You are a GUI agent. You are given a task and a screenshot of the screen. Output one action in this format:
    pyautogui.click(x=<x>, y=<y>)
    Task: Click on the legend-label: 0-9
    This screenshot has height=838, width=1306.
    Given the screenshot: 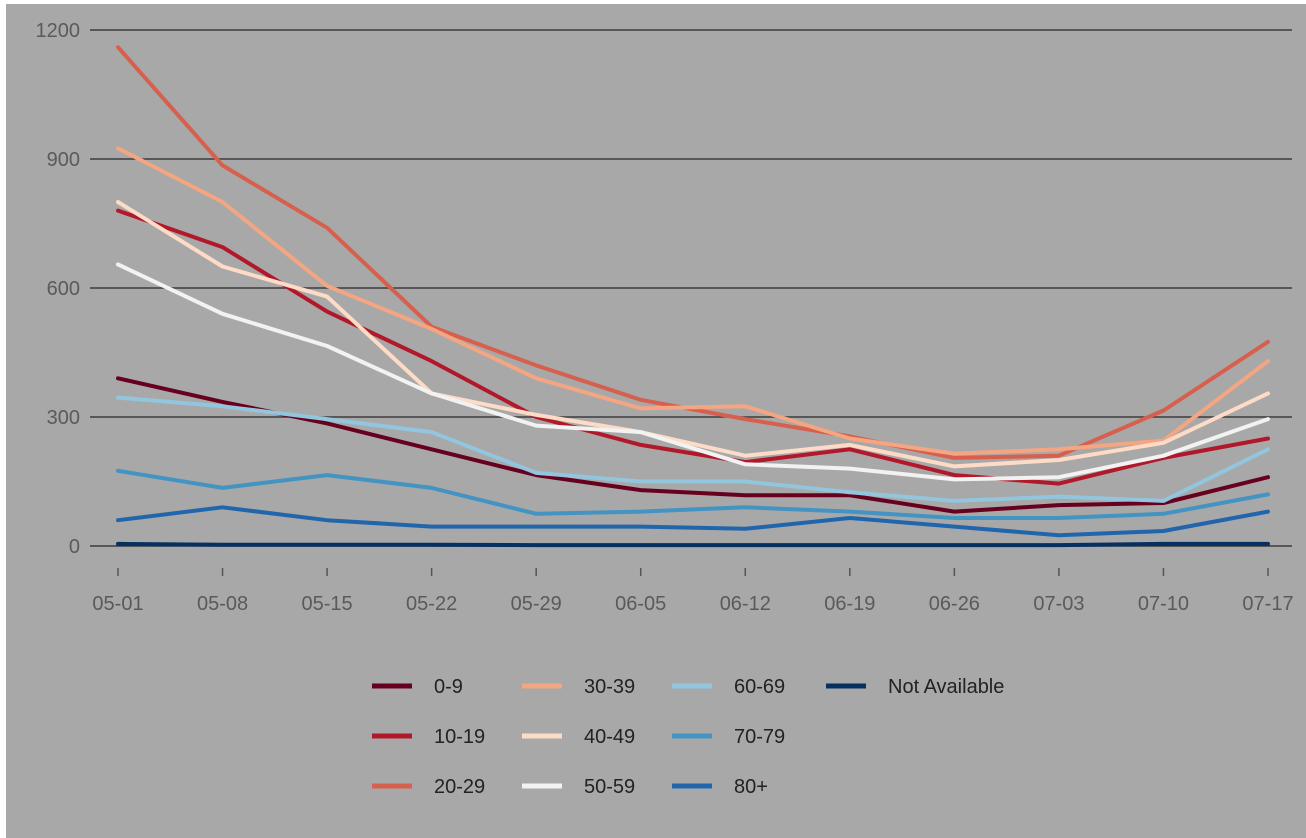 What is the action you would take?
    pyautogui.click(x=448, y=687)
    